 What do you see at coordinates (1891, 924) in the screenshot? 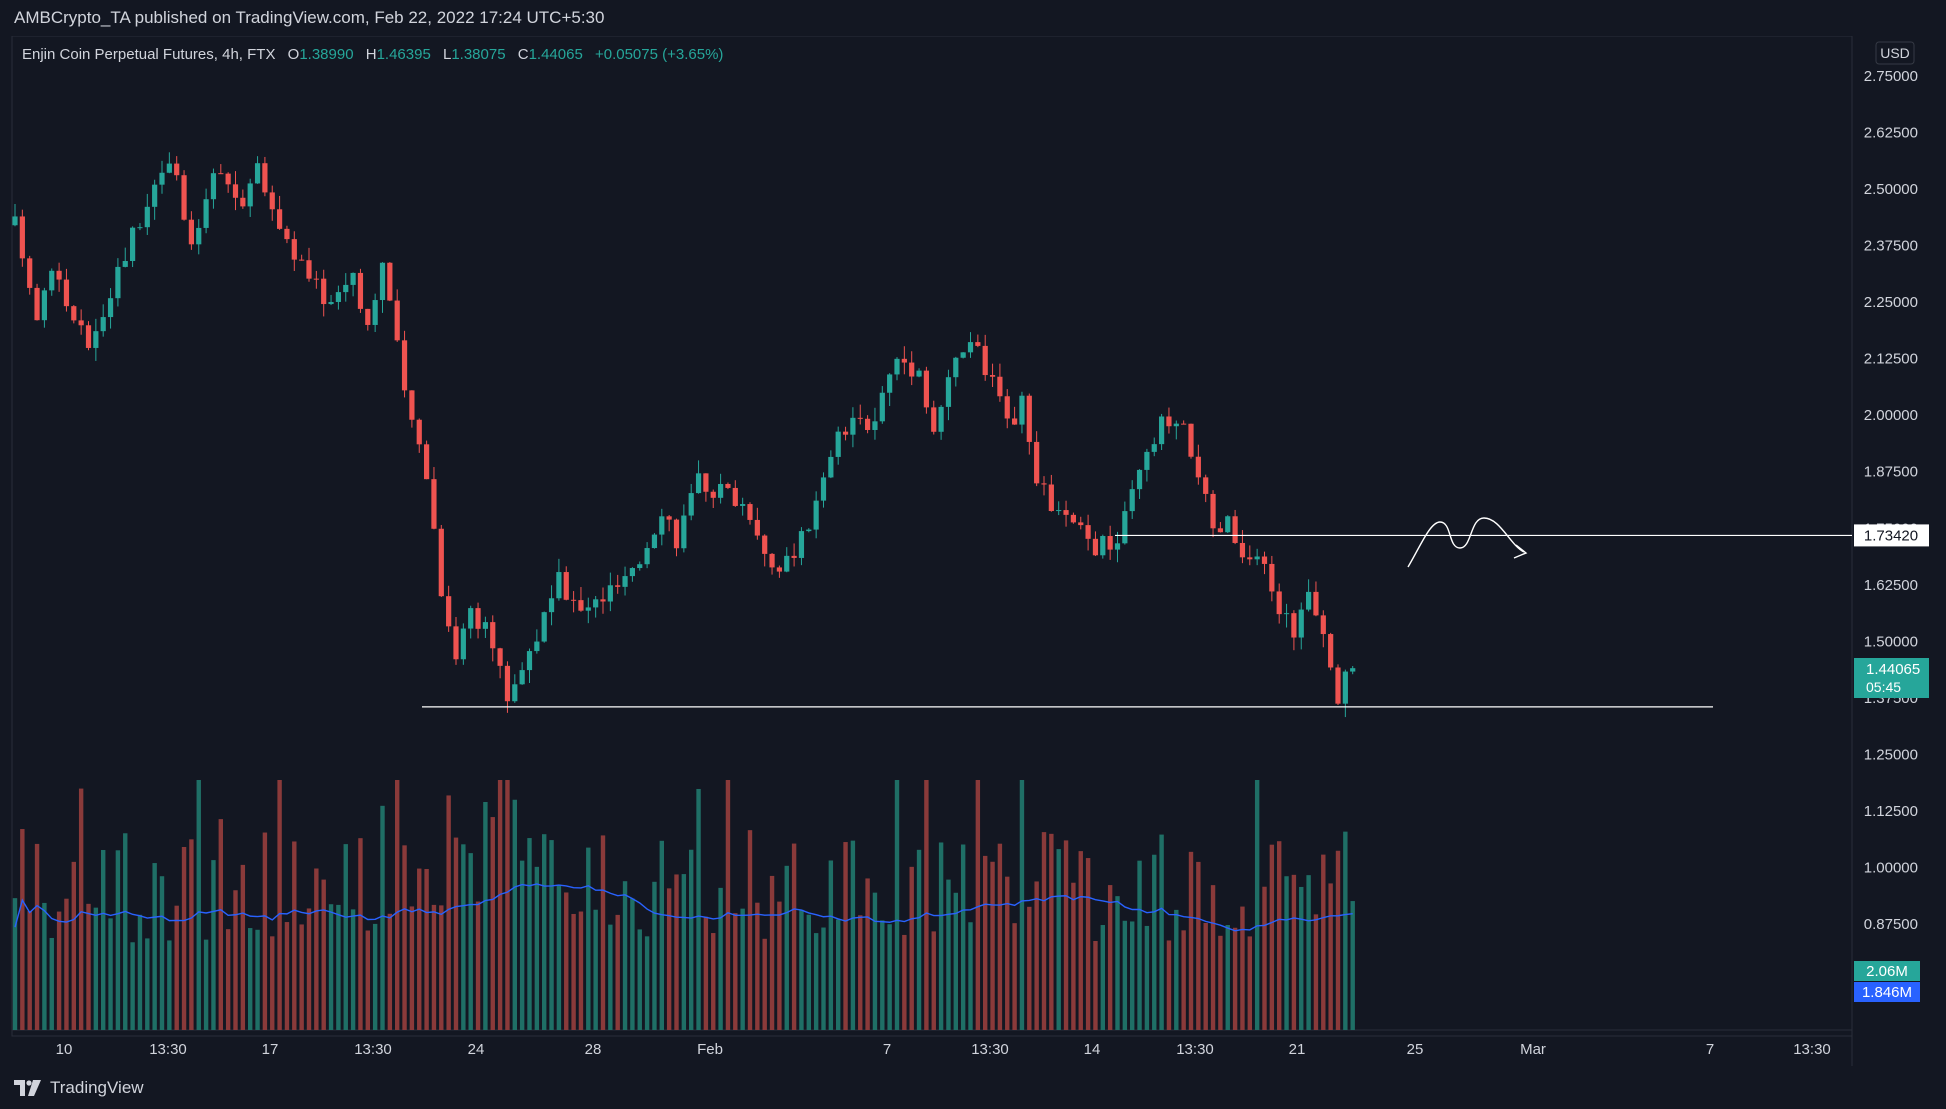
I see `price-tick-label: 0.87500` at bounding box center [1891, 924].